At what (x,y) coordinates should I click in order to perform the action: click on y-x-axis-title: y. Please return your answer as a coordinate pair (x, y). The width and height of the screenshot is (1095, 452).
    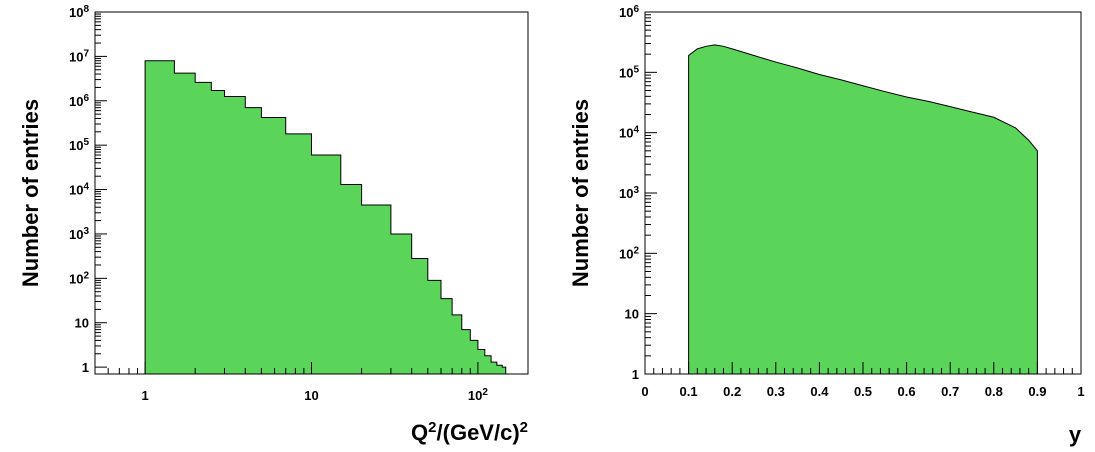
    Looking at the image, I should click on (1075, 434).